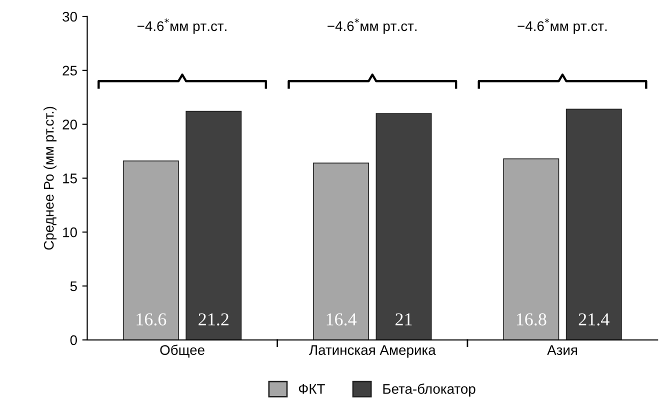  What do you see at coordinates (372, 351) in the screenshot?
I see `x-tick-label: Латинская Америка` at bounding box center [372, 351].